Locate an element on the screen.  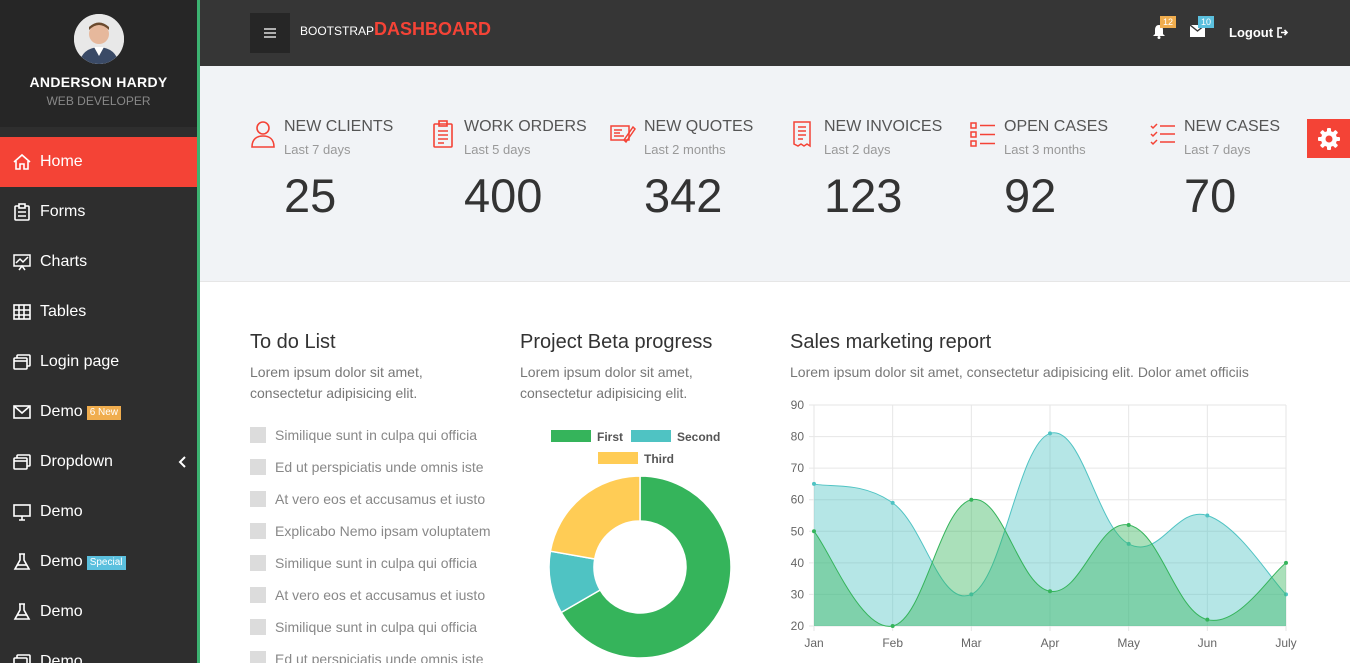
settings-button is located at coordinates (1328, 138).